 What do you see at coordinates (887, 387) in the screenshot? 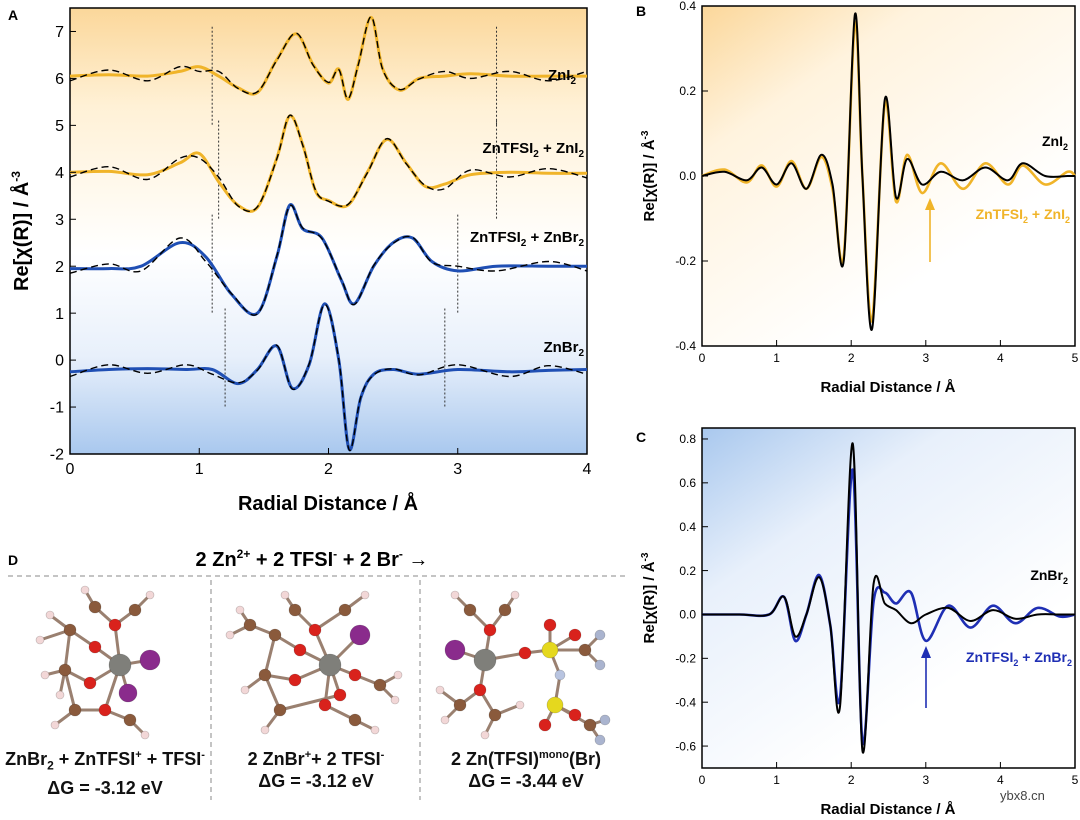
I see `chart-b-xlabel: Radial Distance / Å` at bounding box center [887, 387].